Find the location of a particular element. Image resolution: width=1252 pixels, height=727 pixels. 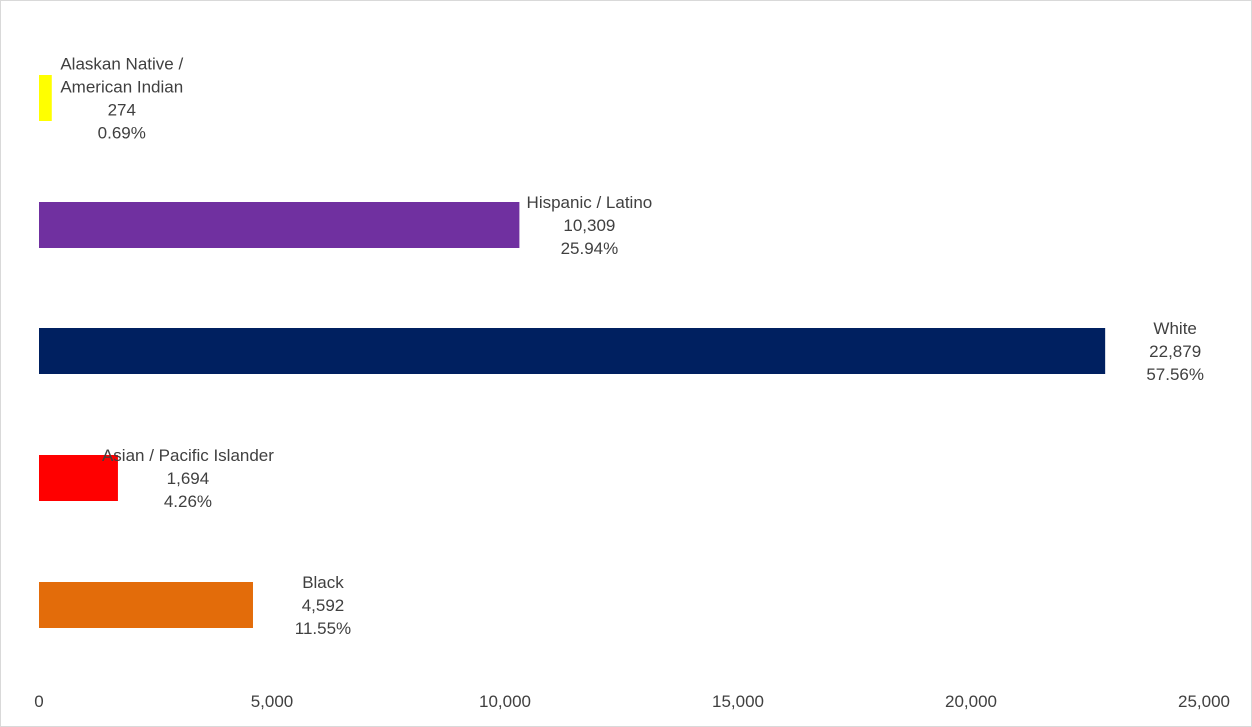

x-tick-label-5000: 5,000 is located at coordinates (272, 701).